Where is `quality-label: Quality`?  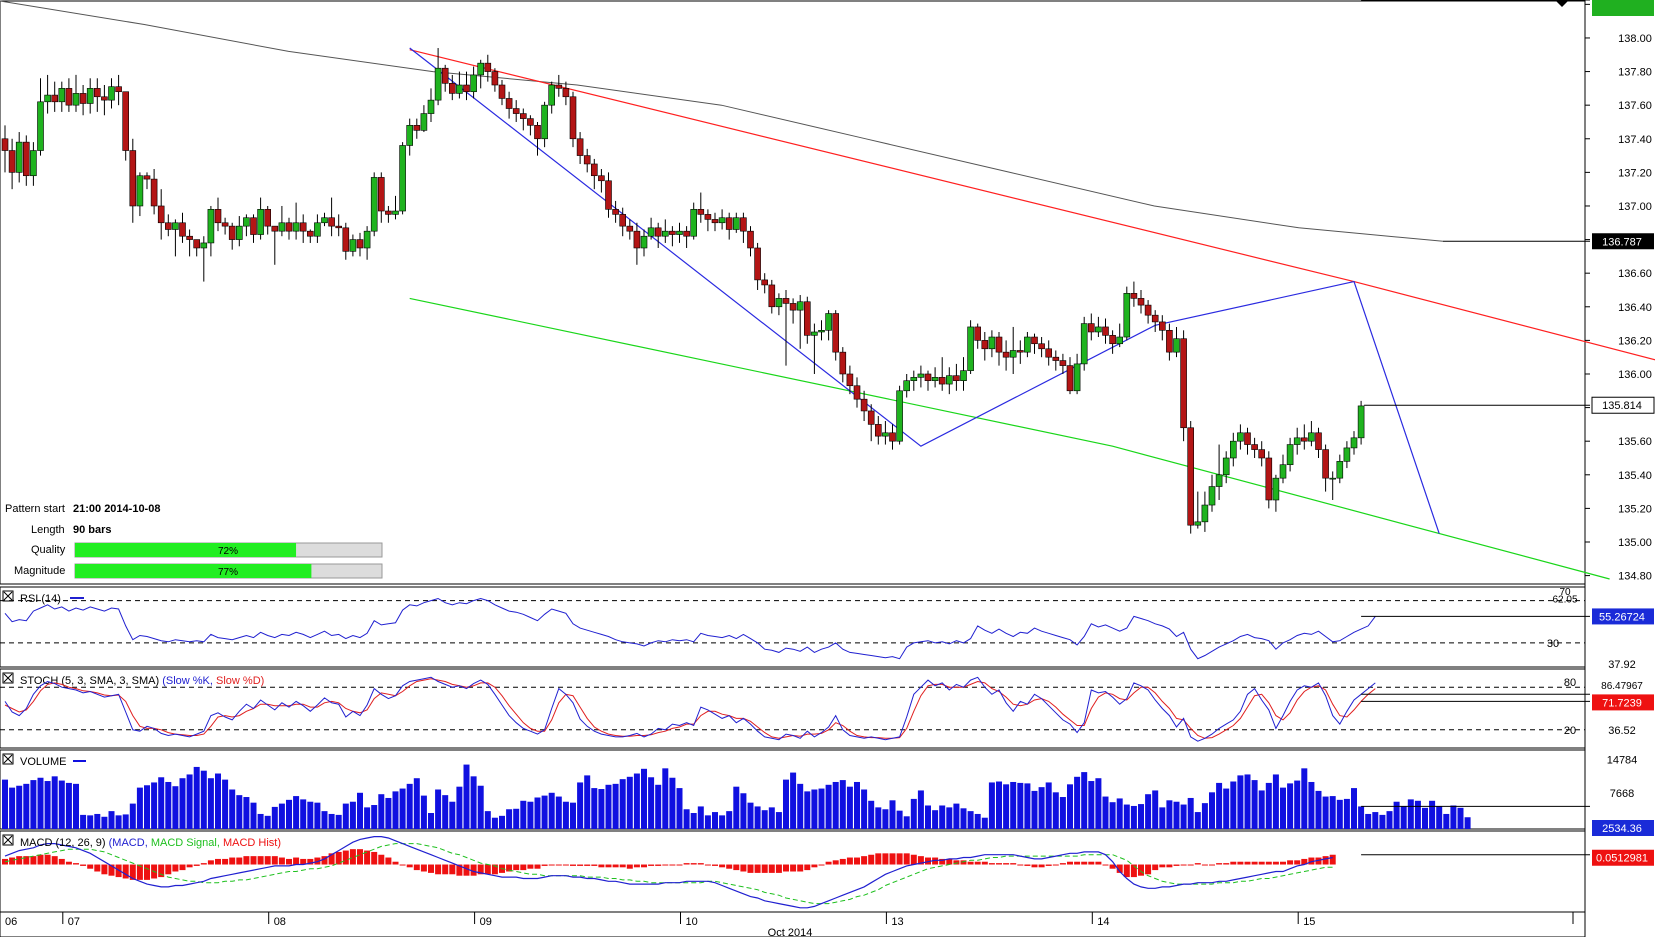 quality-label: Quality is located at coordinates (48, 550).